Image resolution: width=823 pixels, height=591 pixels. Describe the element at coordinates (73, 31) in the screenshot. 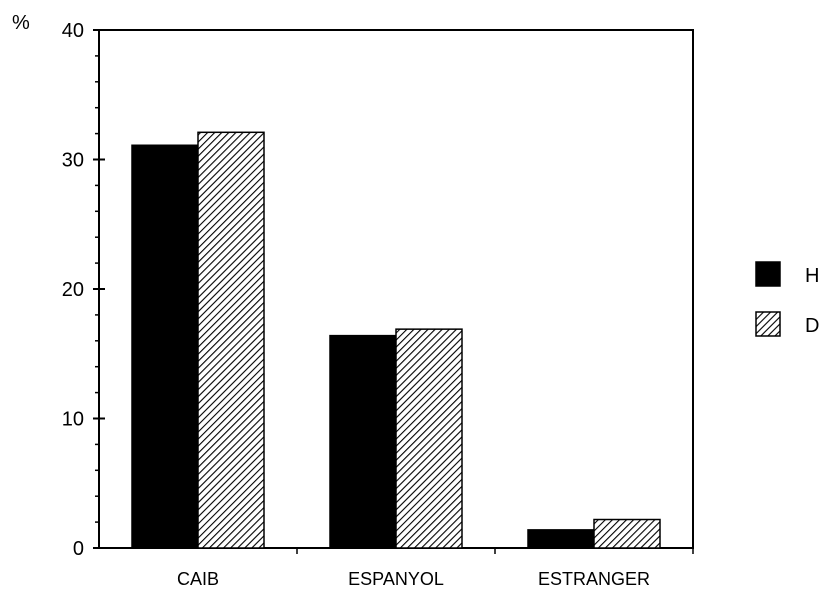

I see `y-tick-label: 40` at that location.